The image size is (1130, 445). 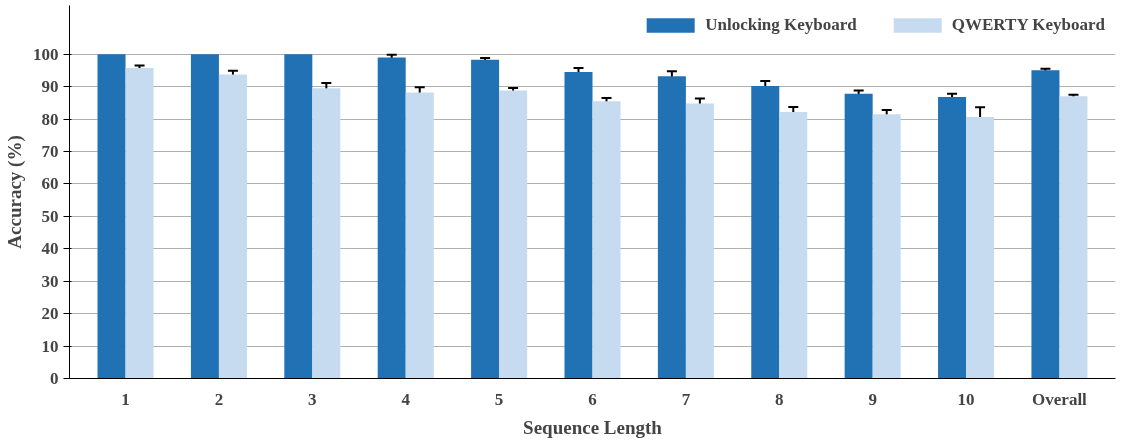 What do you see at coordinates (50, 216) in the screenshot?
I see `y-tick-label: 50` at bounding box center [50, 216].